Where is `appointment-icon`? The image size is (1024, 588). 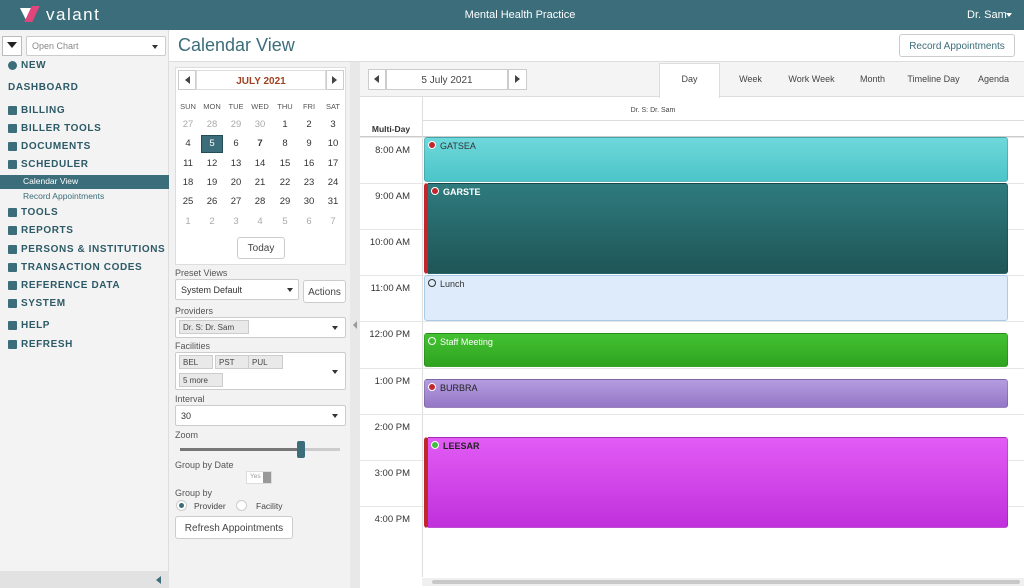 appointment-icon is located at coordinates (432, 145).